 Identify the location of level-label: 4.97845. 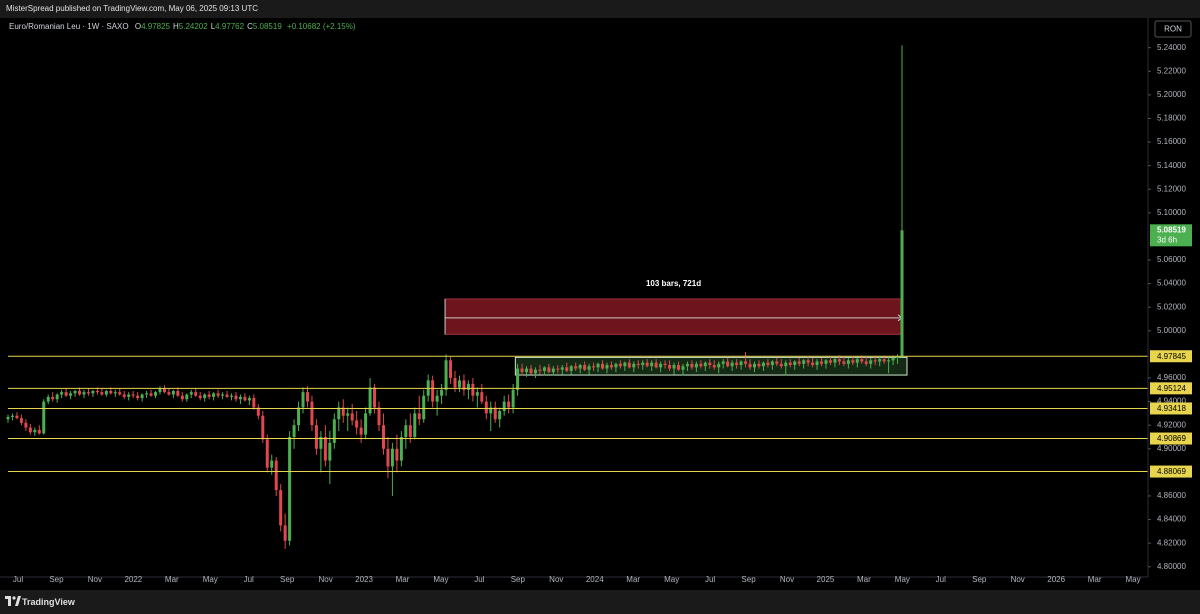
(1171, 356).